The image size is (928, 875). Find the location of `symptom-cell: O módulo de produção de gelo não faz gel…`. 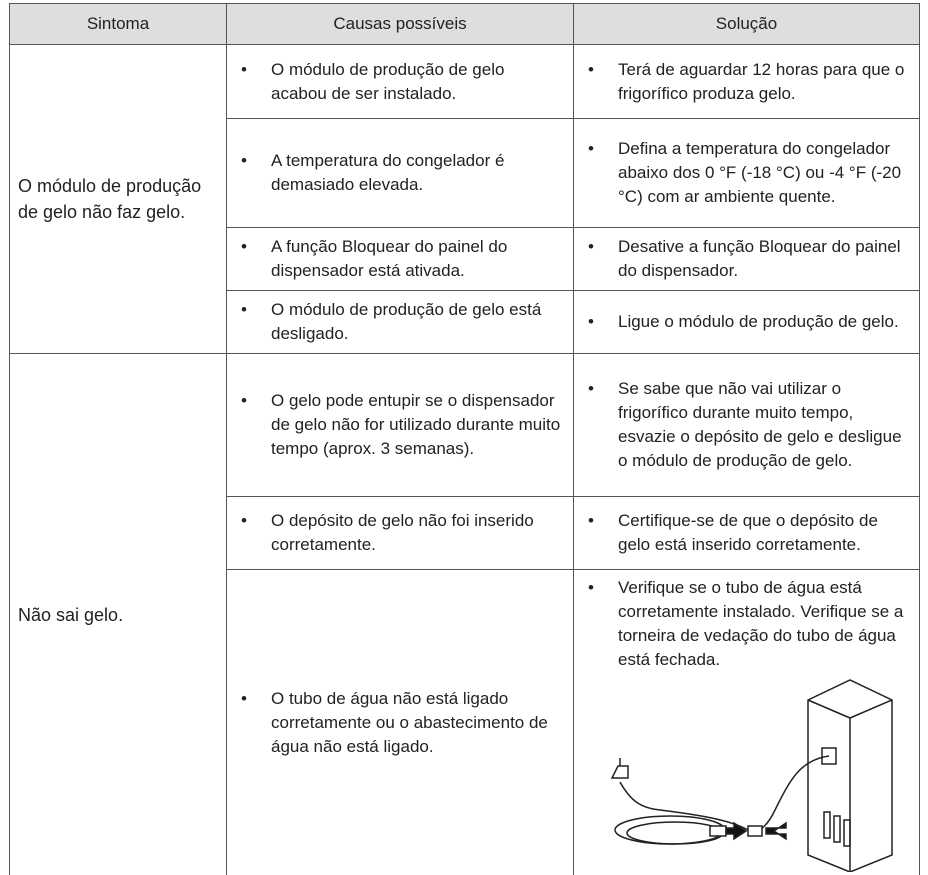

symptom-cell: O módulo de produção de gelo não faz gel… is located at coordinates (118, 199).